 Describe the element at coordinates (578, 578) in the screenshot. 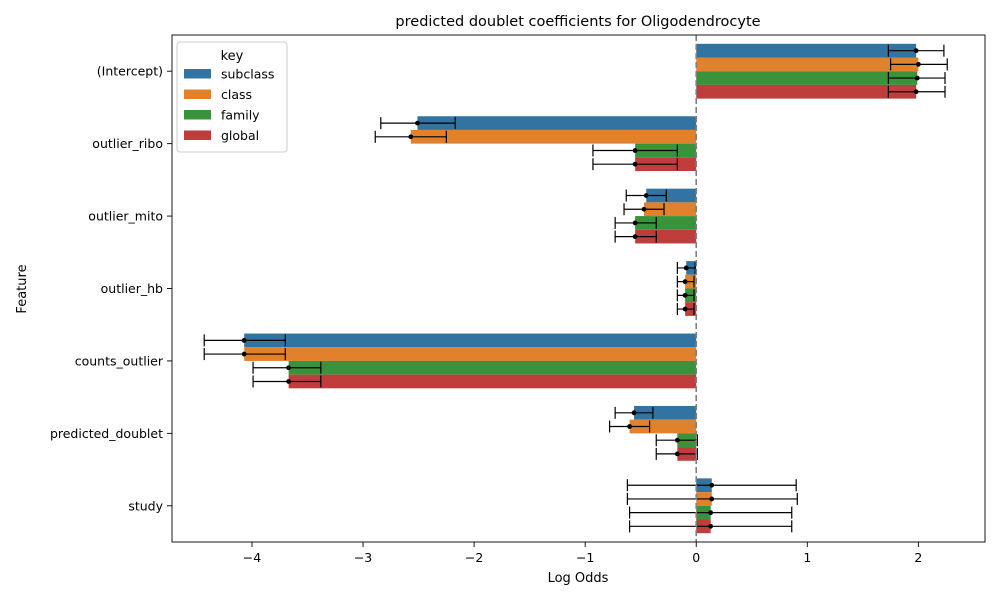

I see `x-axis-label: Log Odds` at that location.